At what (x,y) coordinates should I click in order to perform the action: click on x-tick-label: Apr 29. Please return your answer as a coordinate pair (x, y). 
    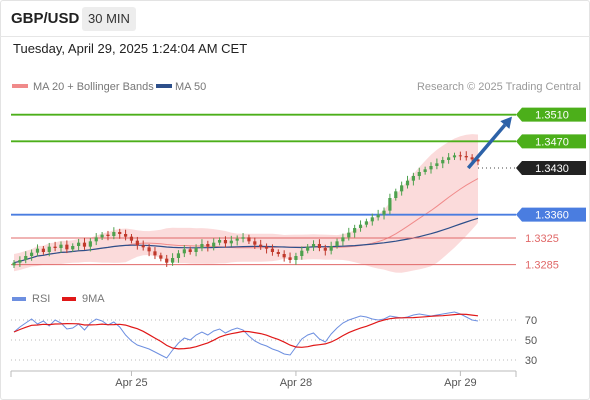
    Looking at the image, I should click on (460, 383).